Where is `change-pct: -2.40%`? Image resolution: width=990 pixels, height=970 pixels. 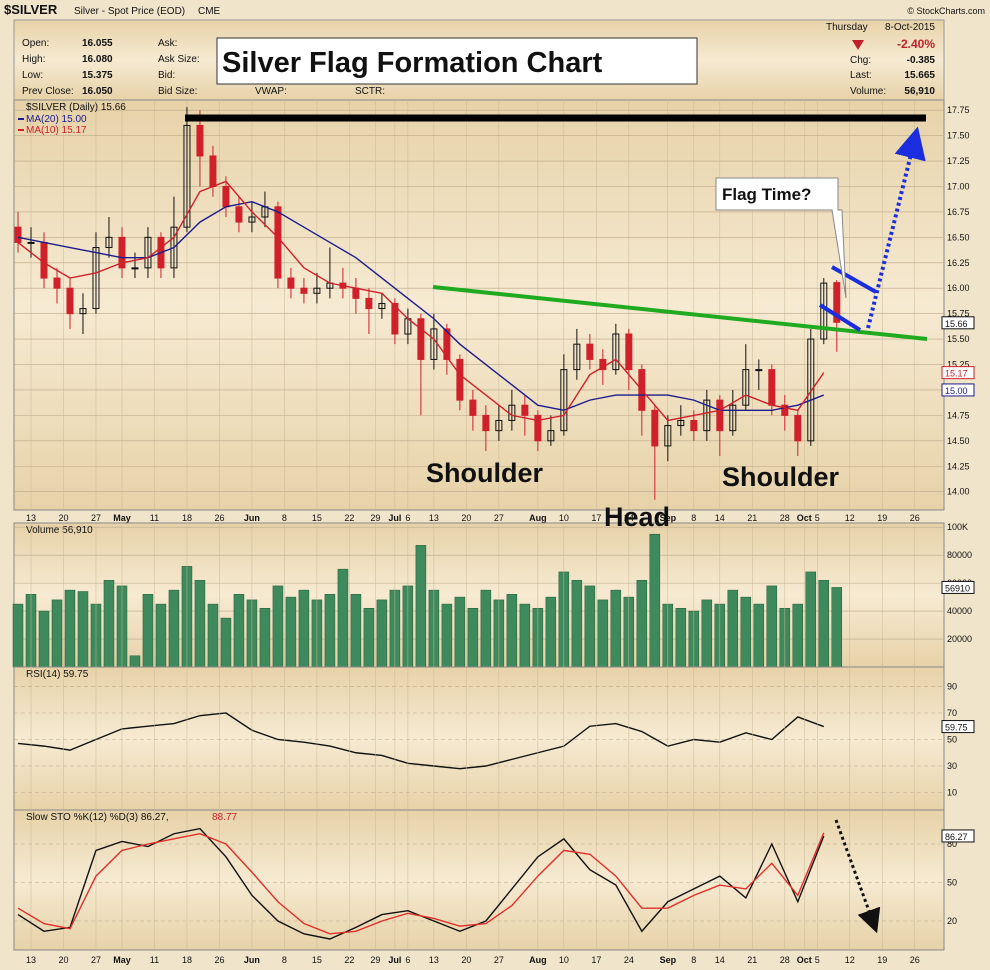
change-pct: -2.40% is located at coordinates (916, 44).